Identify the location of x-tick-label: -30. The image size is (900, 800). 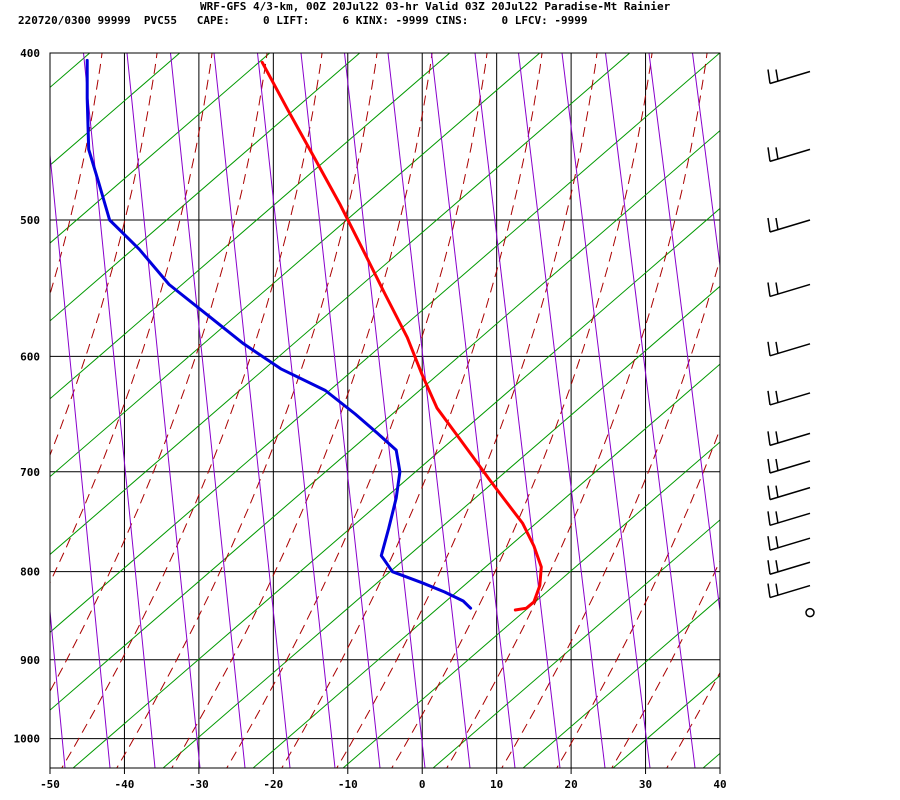
(199, 784).